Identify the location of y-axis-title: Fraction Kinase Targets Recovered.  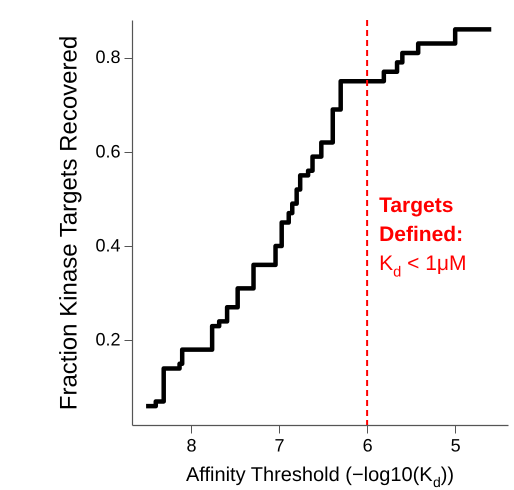
(68, 223).